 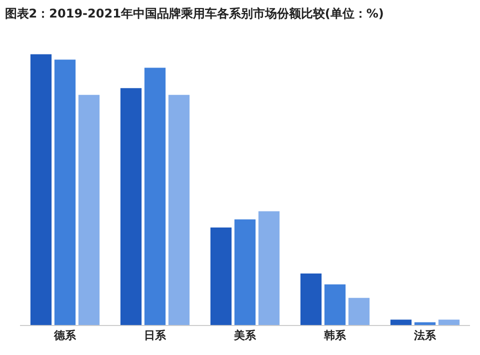 What do you see at coordinates (245, 335) in the screenshot?
I see `x-tick-label: 美系` at bounding box center [245, 335].